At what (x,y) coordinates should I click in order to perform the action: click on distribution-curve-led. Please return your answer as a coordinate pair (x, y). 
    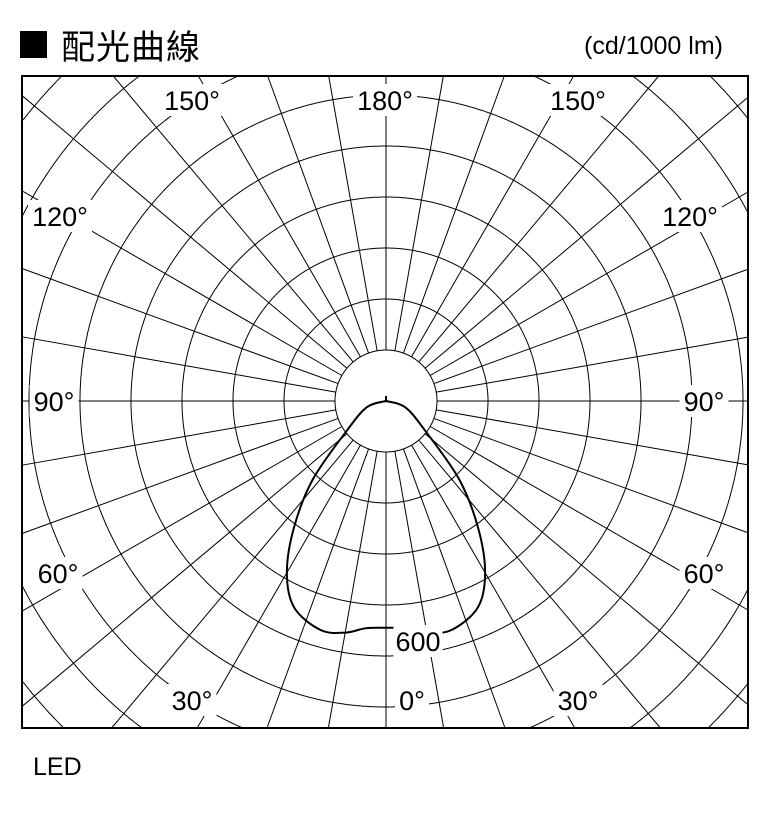
    Looking at the image, I should click on (386, 517).